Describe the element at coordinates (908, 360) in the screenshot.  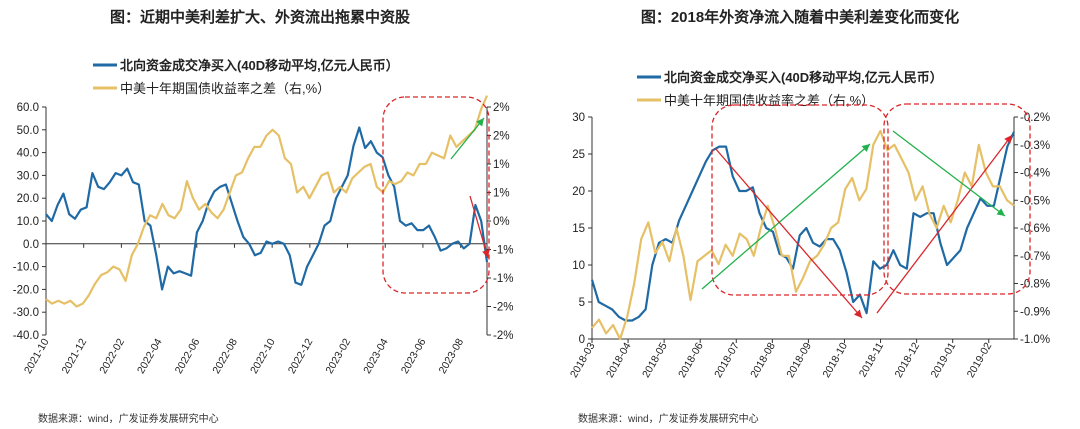
I see `x-tick-label: 2018-12` at that location.